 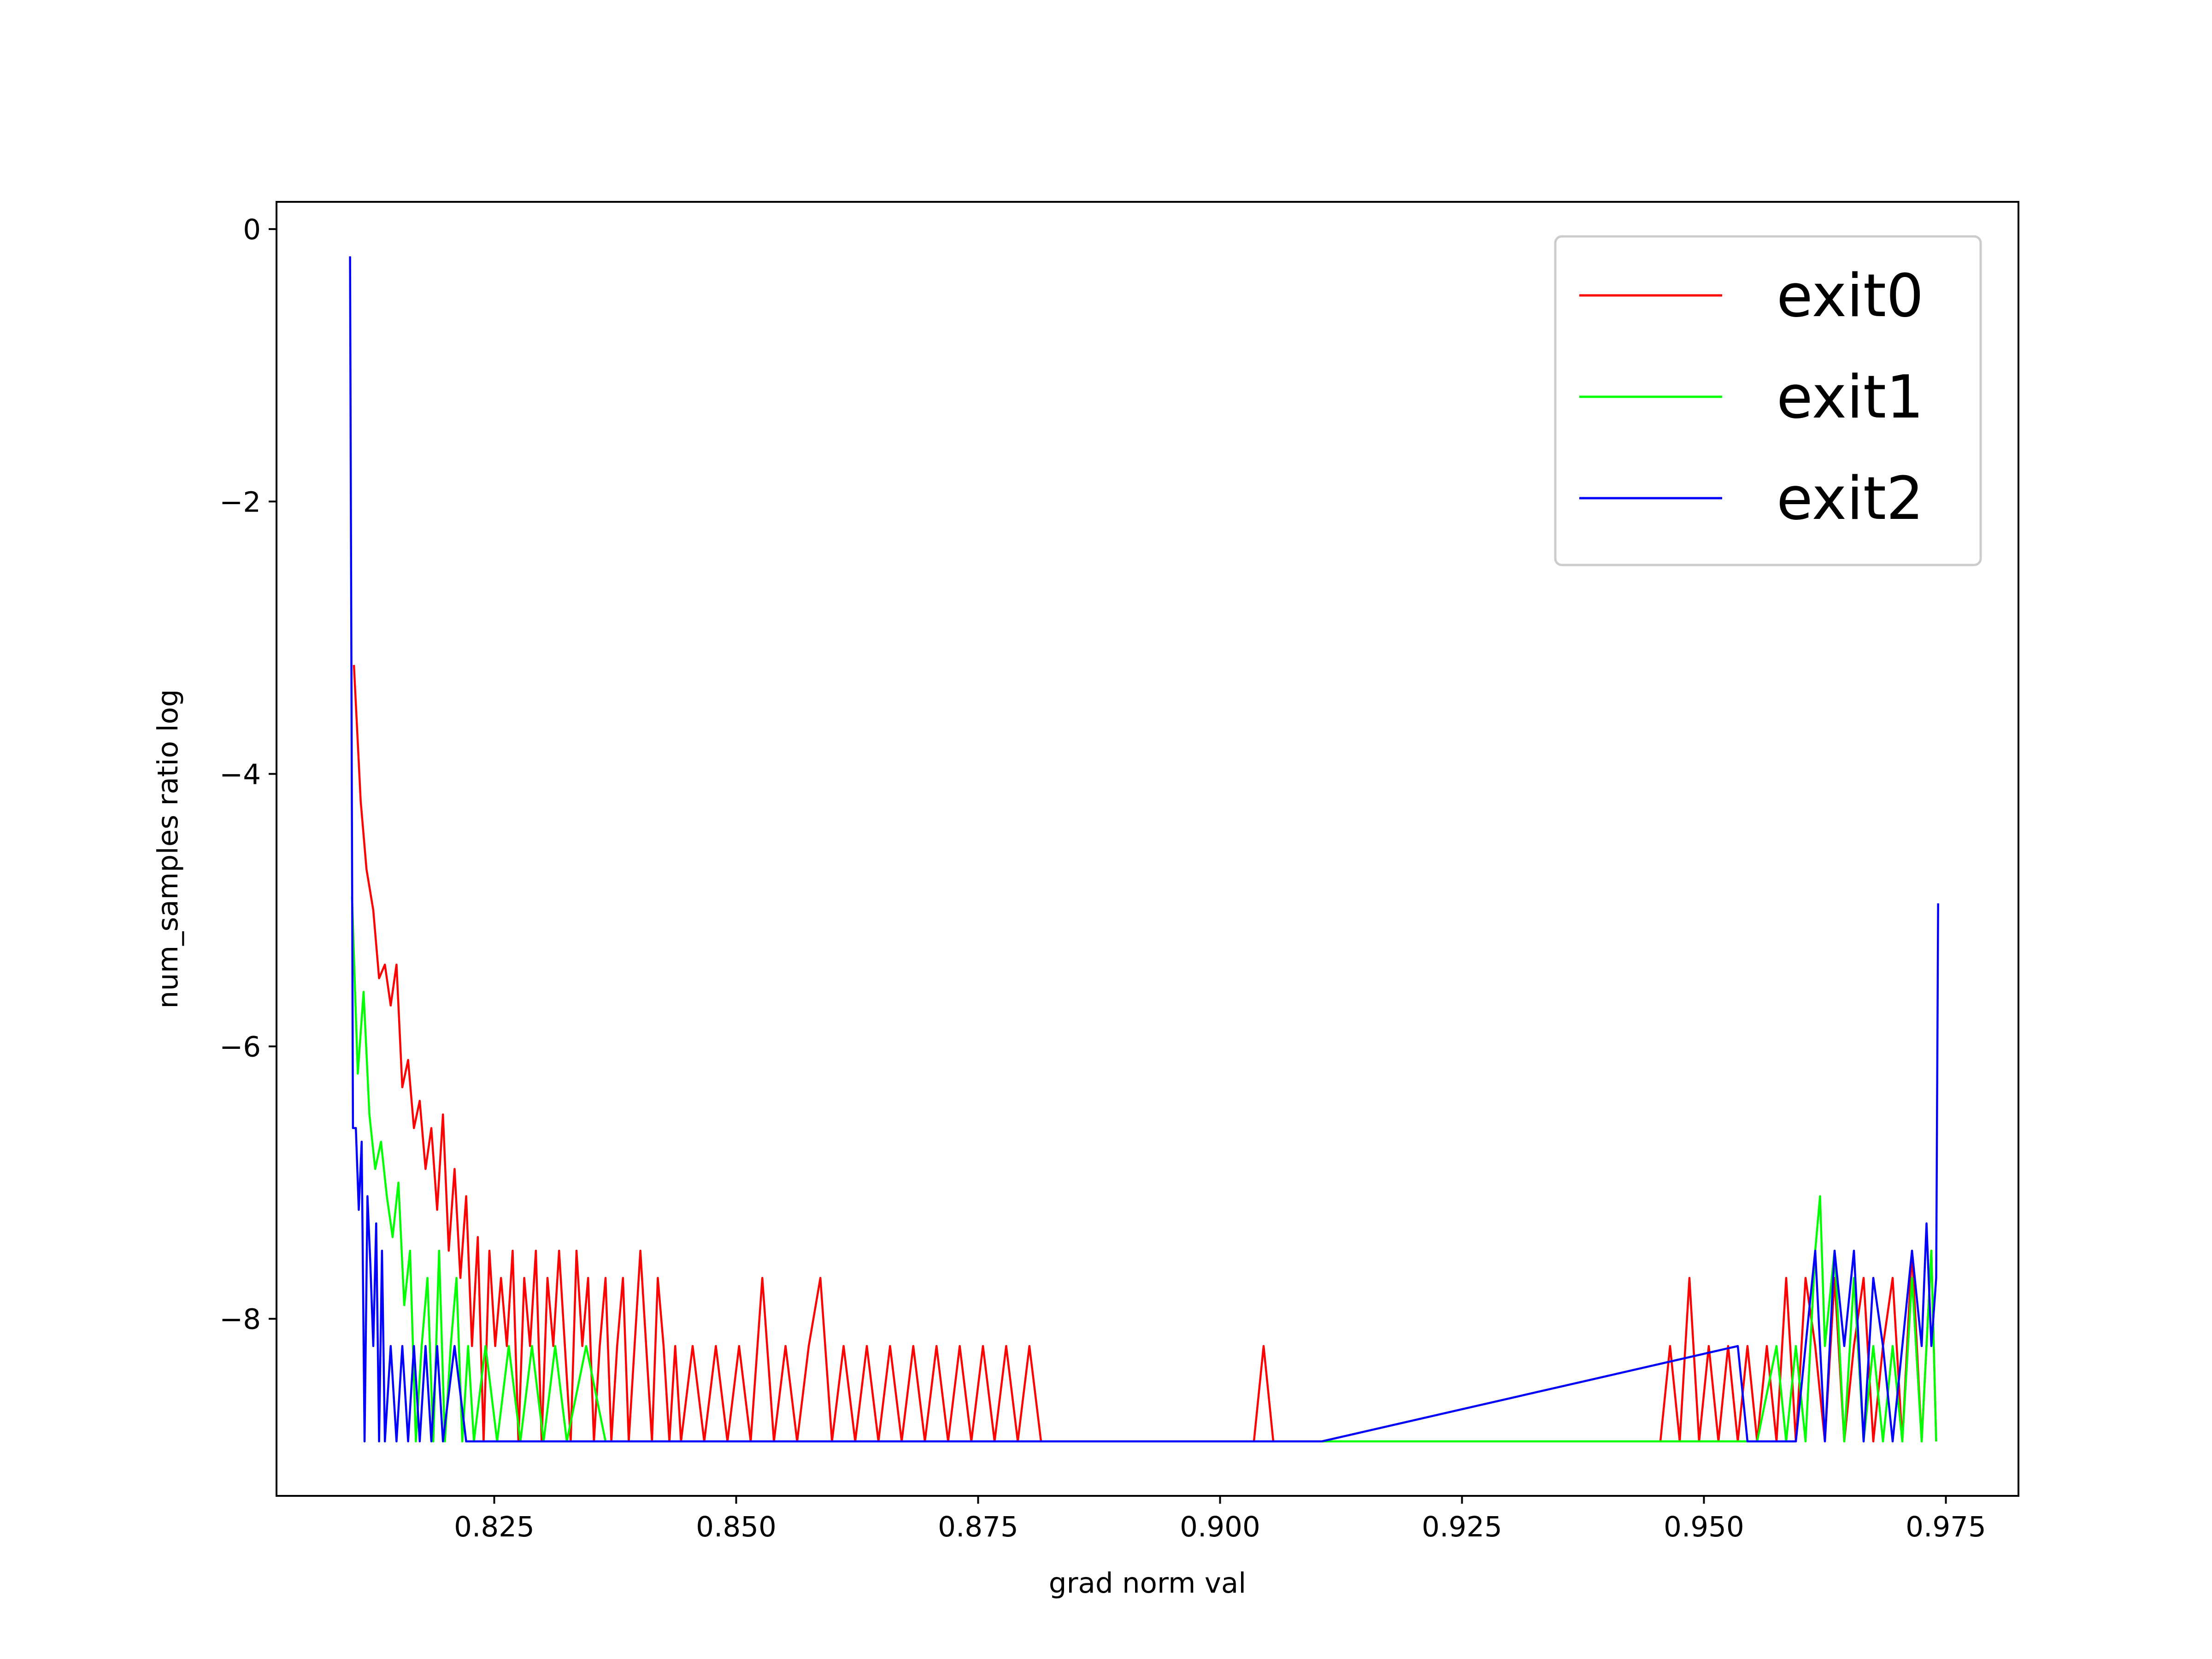 What do you see at coordinates (1850, 397) in the screenshot?
I see `legend-label-exit1: exit1` at bounding box center [1850, 397].